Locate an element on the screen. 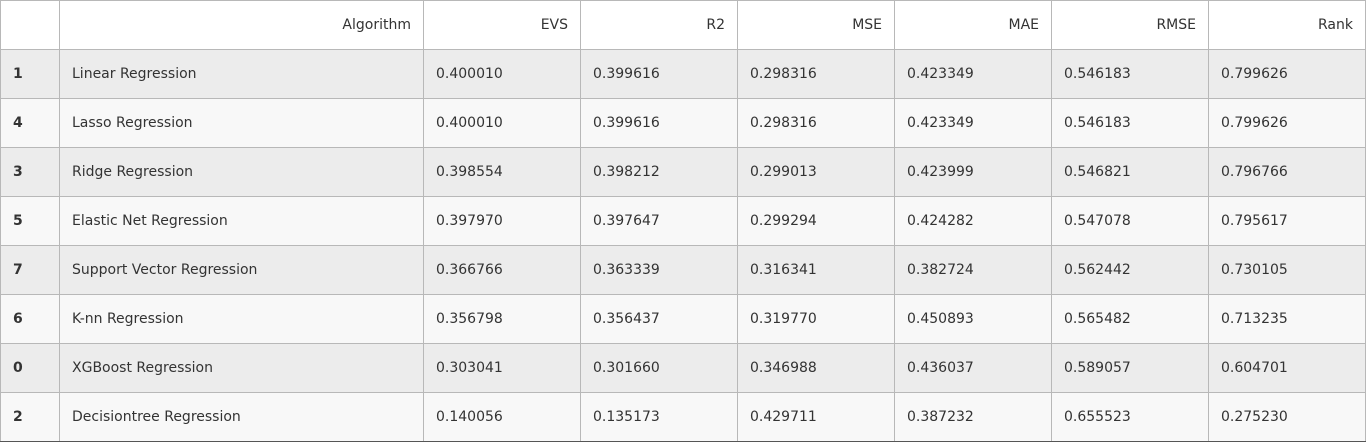  rank-cell: 0.795617 is located at coordinates (1287, 221).